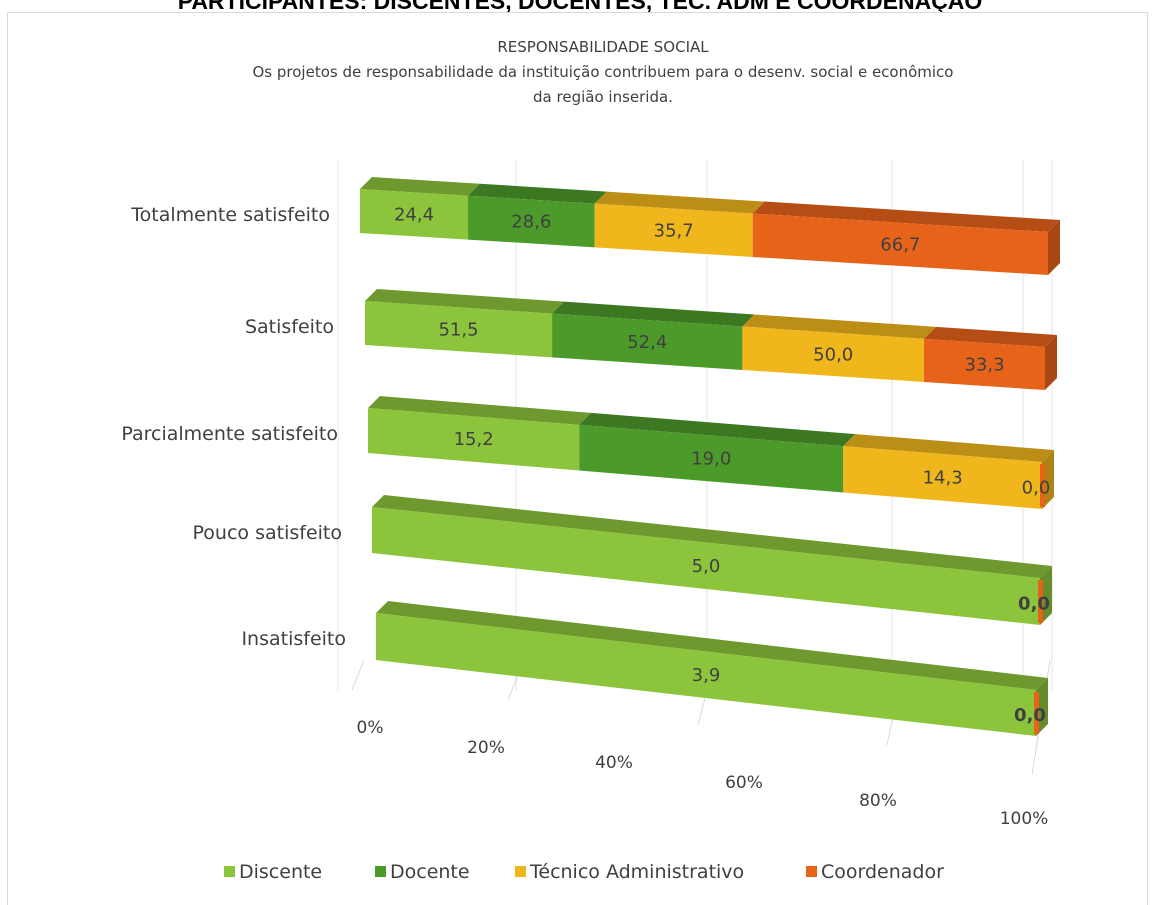 The width and height of the screenshot is (1160, 905). Describe the element at coordinates (486, 748) in the screenshot. I see `x-tick-label: 20%` at that location.